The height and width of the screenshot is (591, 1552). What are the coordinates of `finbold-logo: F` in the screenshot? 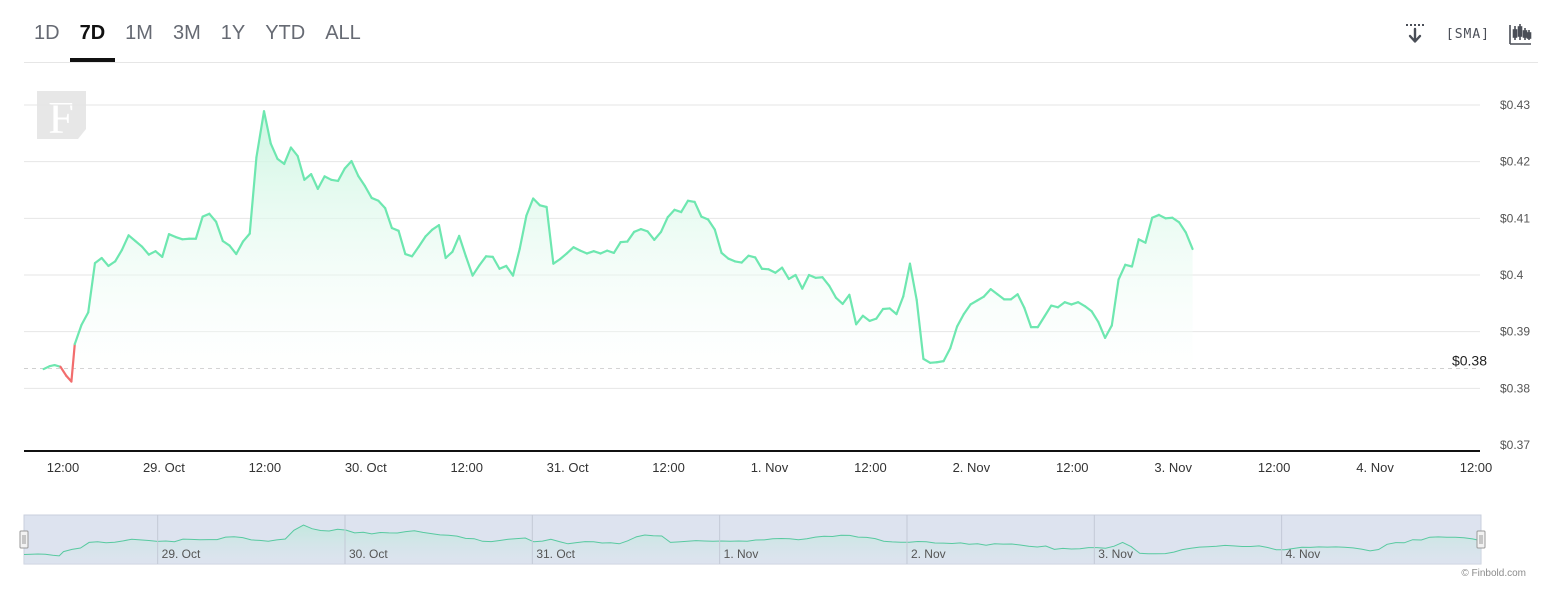 It's located at (61, 117).